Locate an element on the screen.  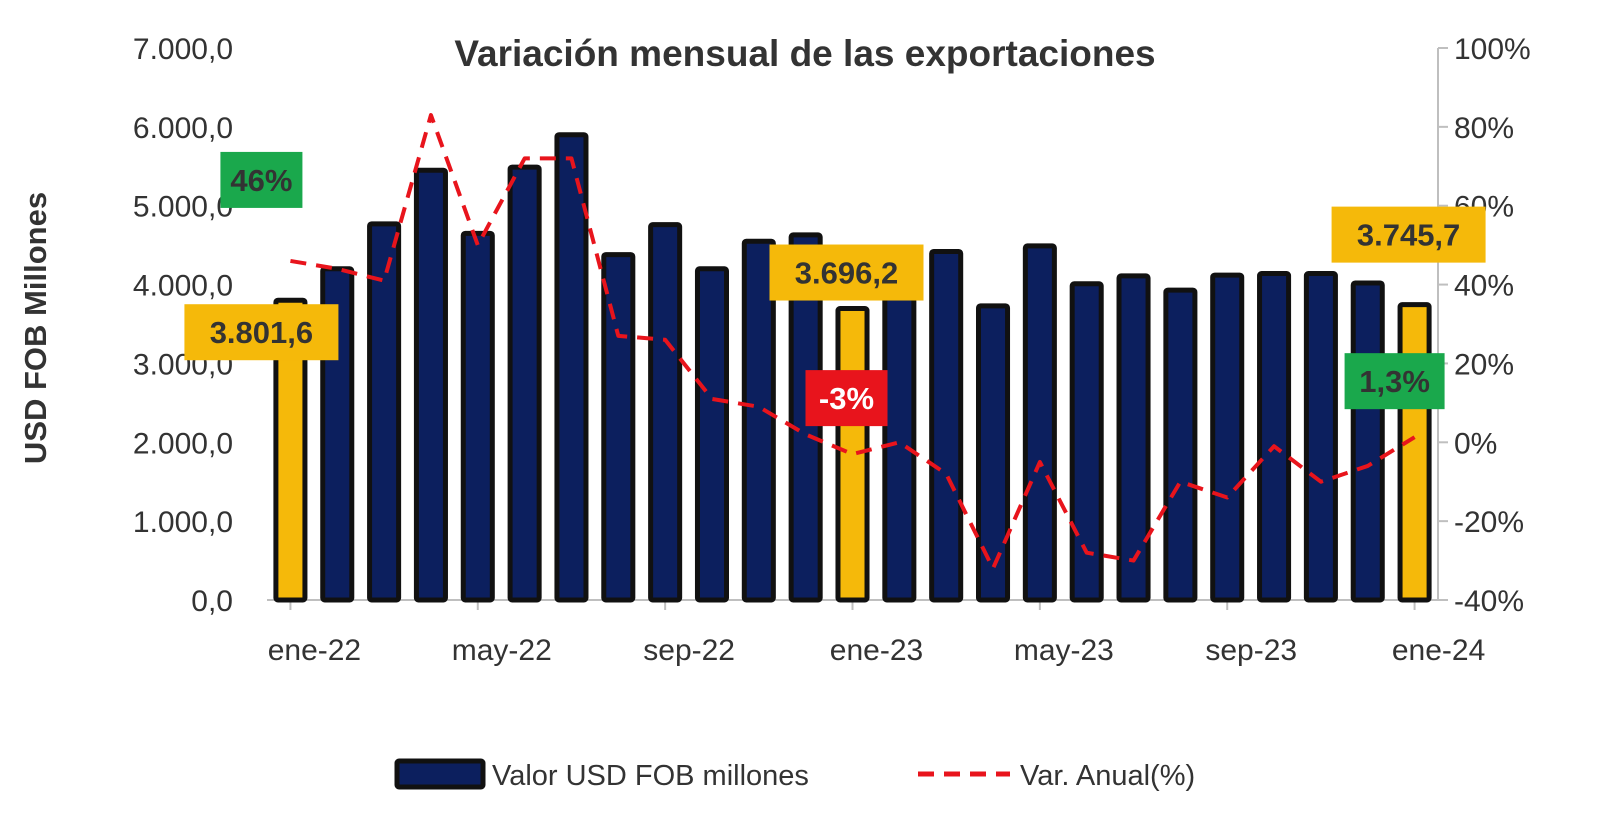
x-tick-label: may-22 is located at coordinates (502, 650).